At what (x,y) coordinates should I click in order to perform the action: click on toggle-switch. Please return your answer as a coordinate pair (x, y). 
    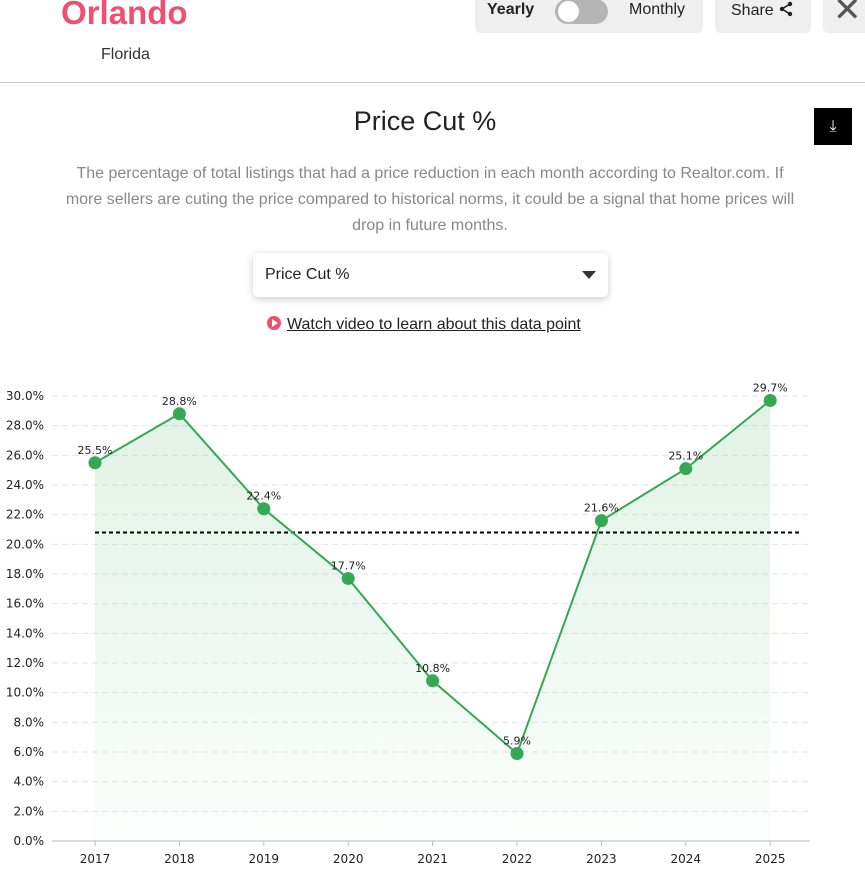
    Looking at the image, I should click on (581, 12).